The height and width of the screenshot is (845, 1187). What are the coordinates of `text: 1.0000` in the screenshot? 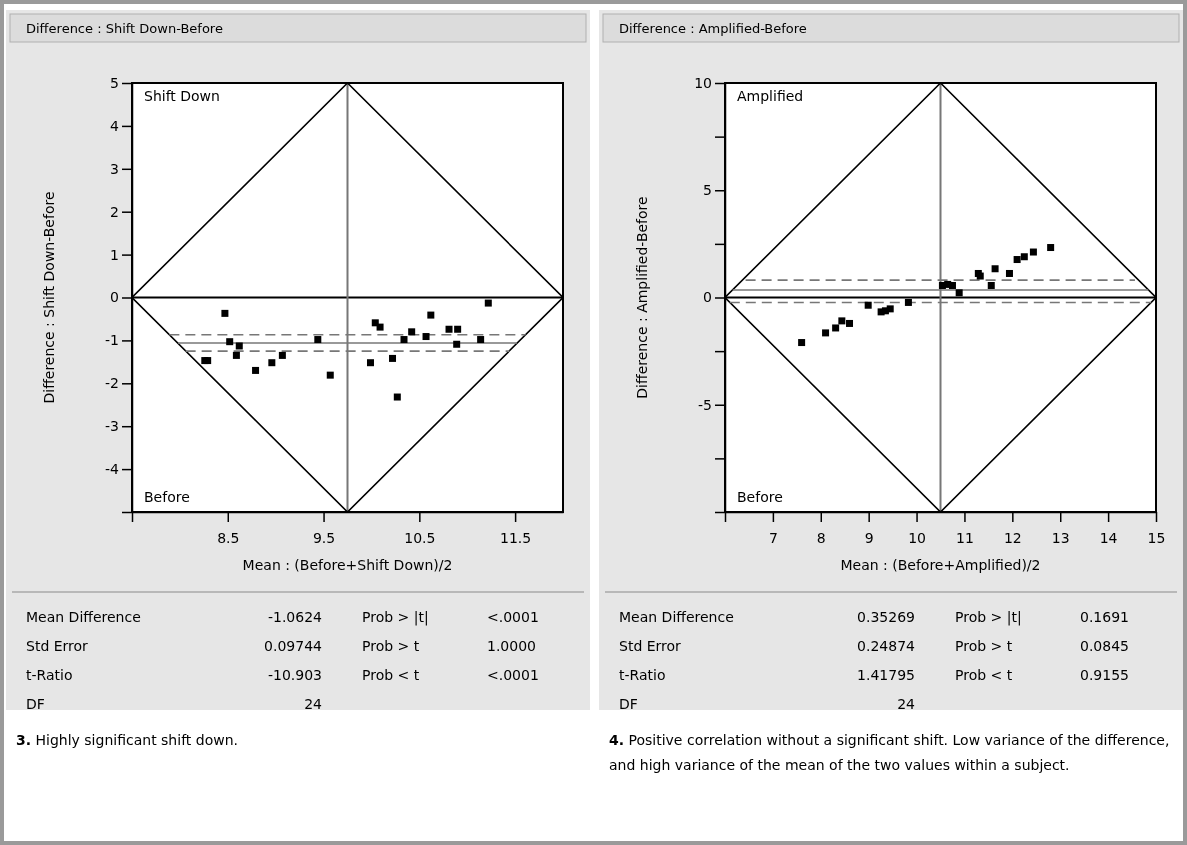 It's located at (511, 646).